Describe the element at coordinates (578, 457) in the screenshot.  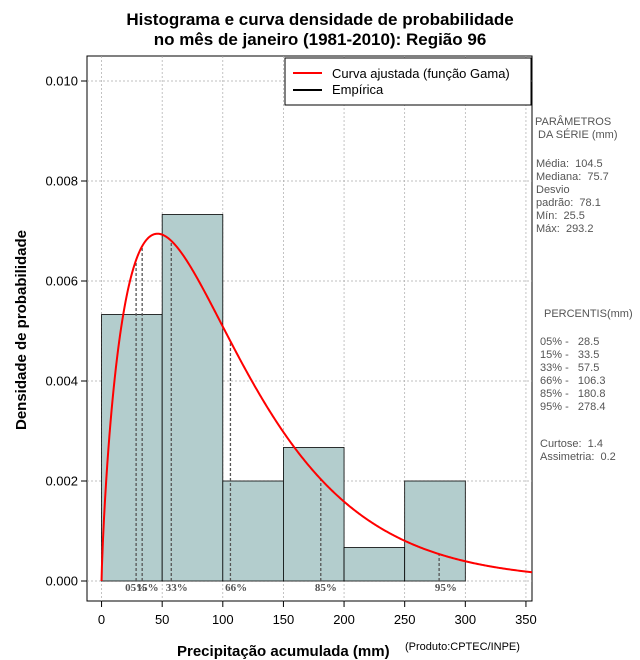
I see `stat-assimetria: Assimetria: 0.2` at that location.